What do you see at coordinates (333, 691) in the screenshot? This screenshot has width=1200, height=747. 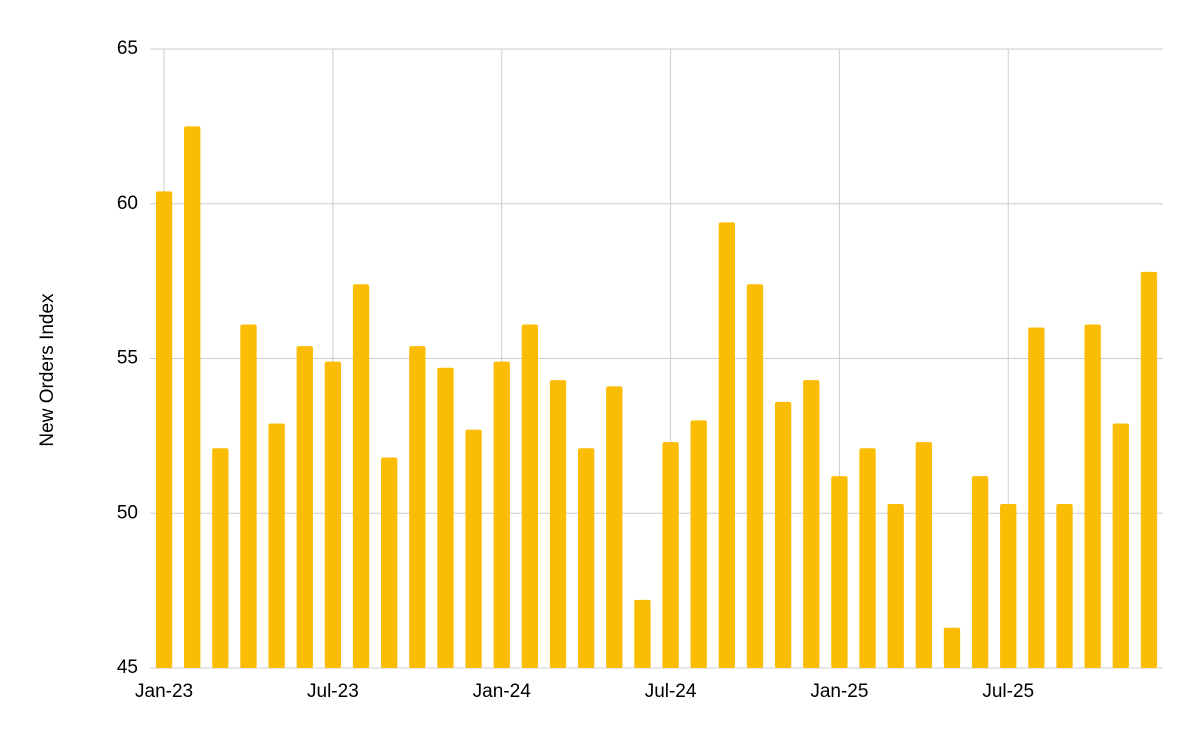 I see `x-tick-label: Jul-23` at bounding box center [333, 691].